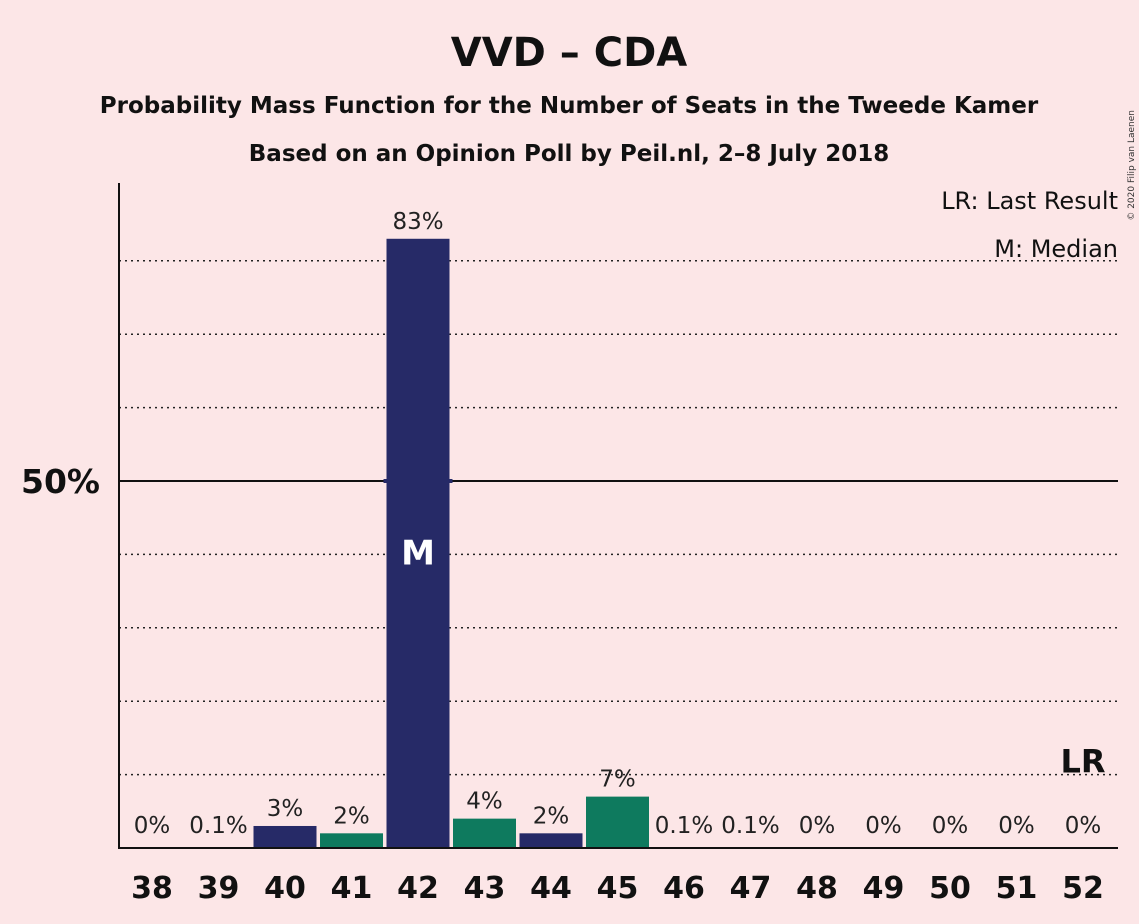  Describe the element at coordinates (1016, 826) in the screenshot. I see `data-label-51: 0%` at that location.